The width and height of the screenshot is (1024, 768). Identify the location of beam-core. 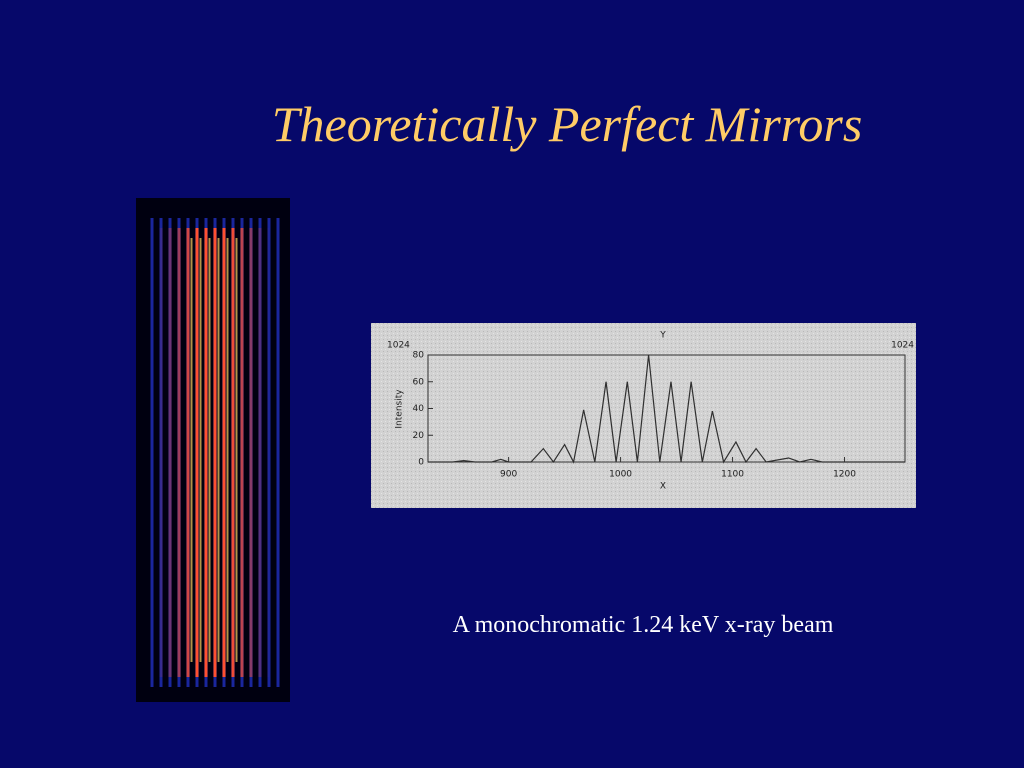
(213, 450).